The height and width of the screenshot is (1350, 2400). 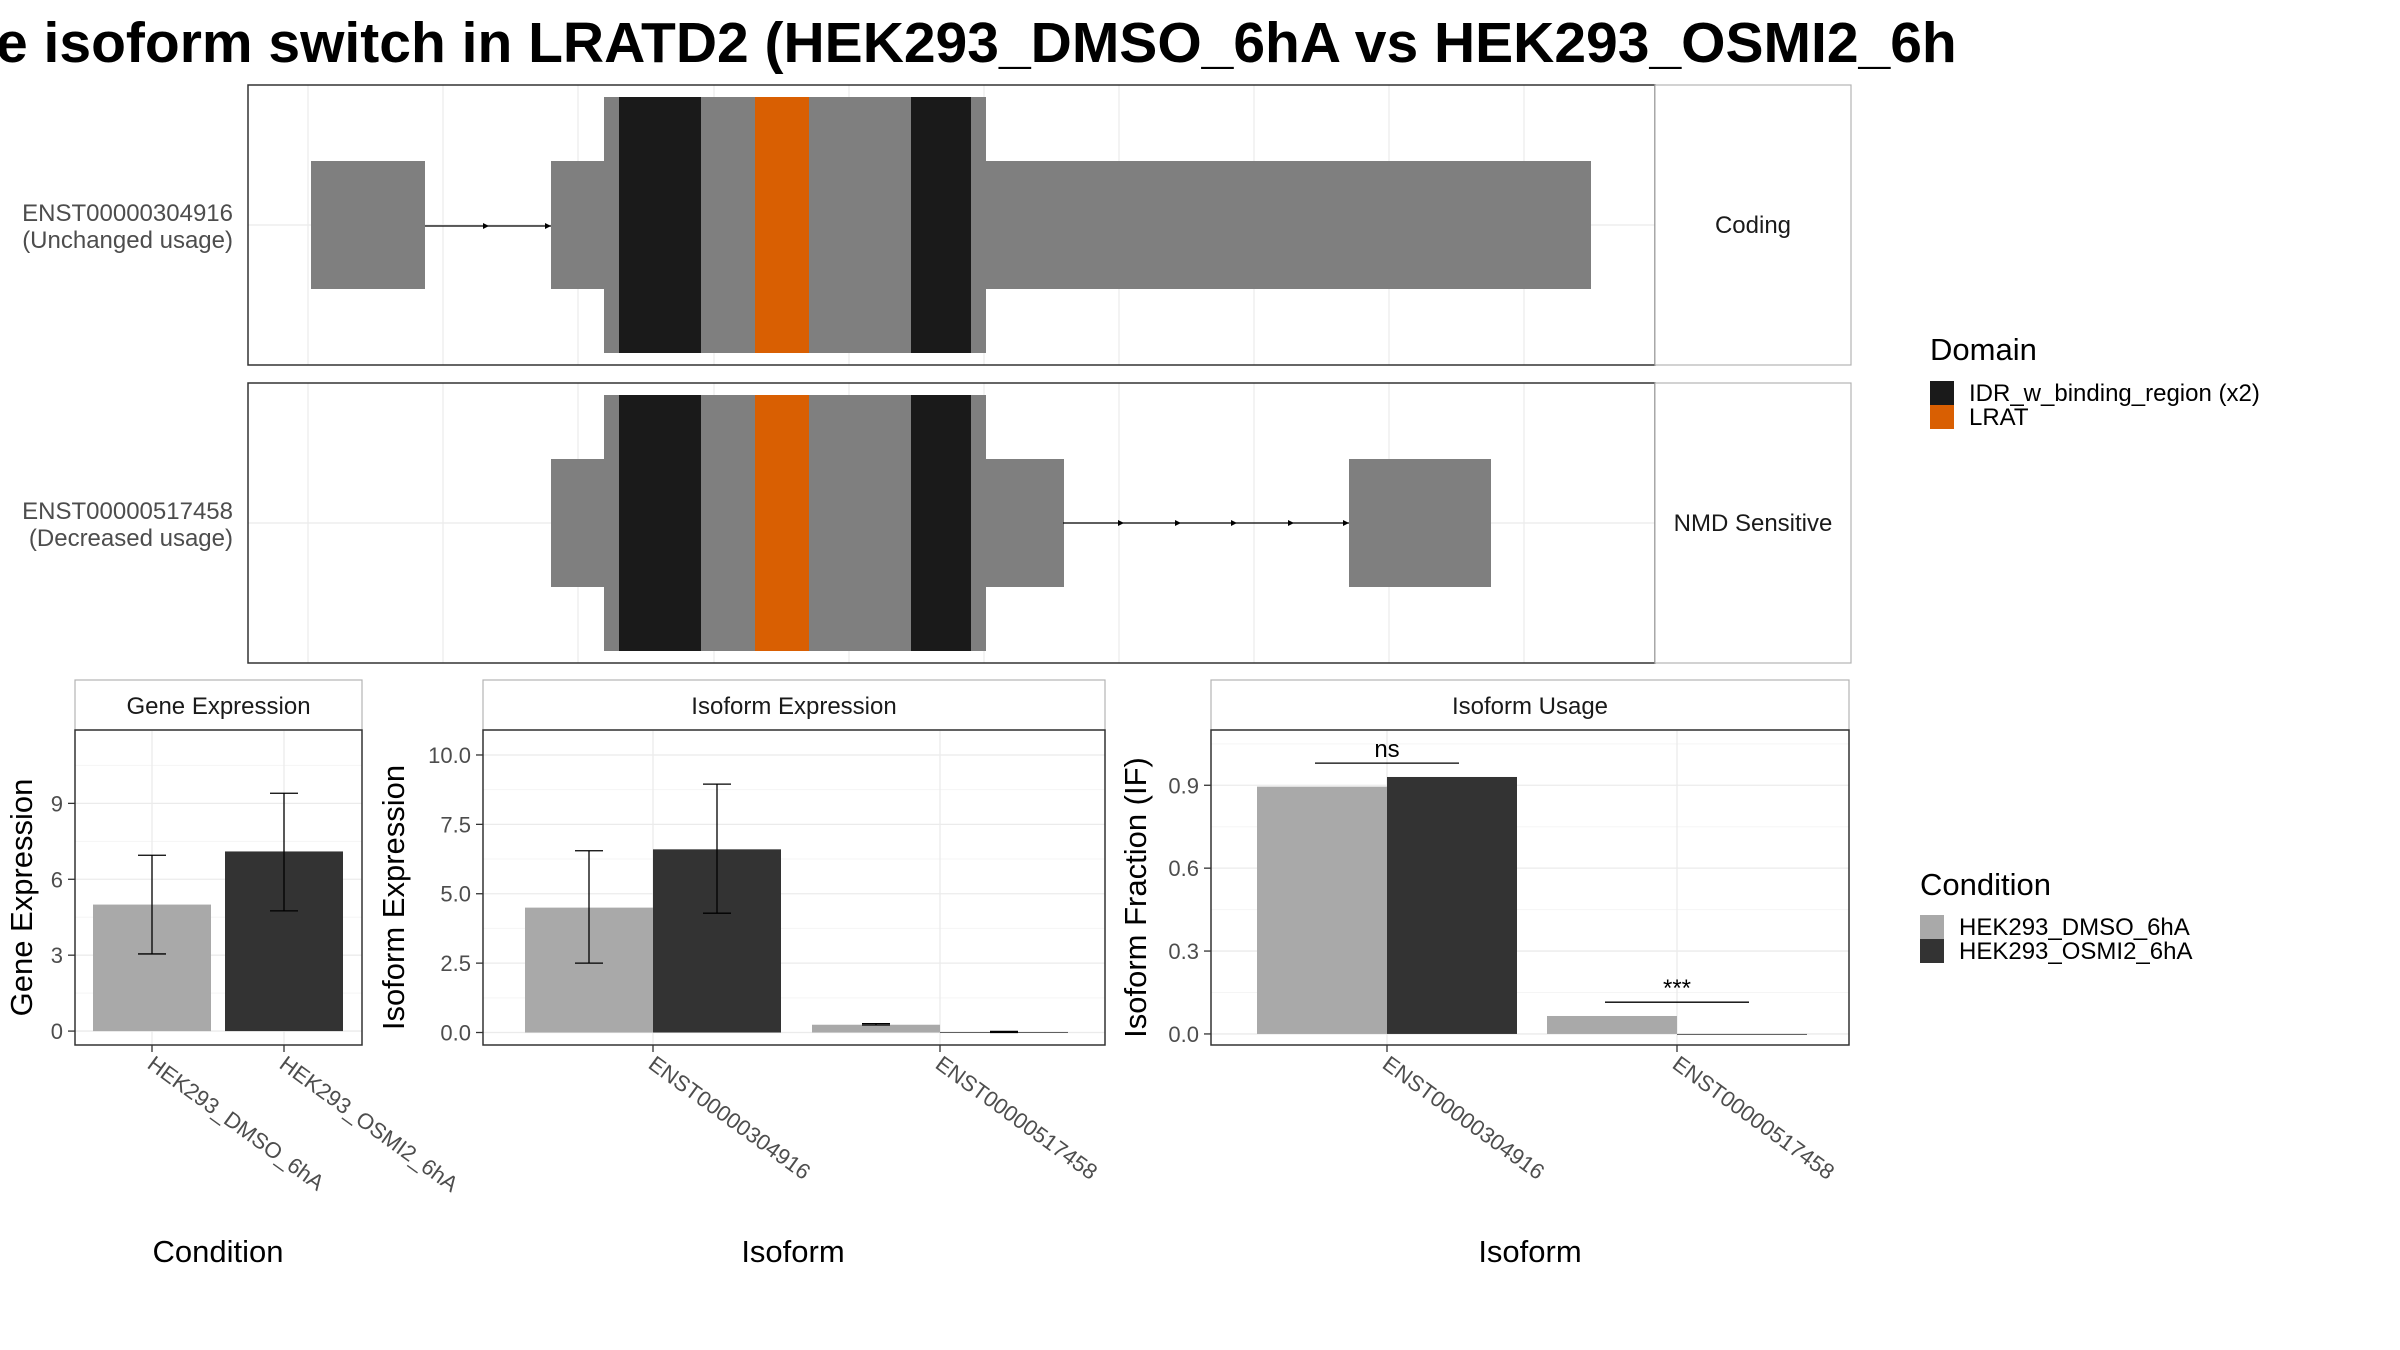 What do you see at coordinates (1183, 951) in the screenshot?
I see `y-tick-label: 0.3` at bounding box center [1183, 951].